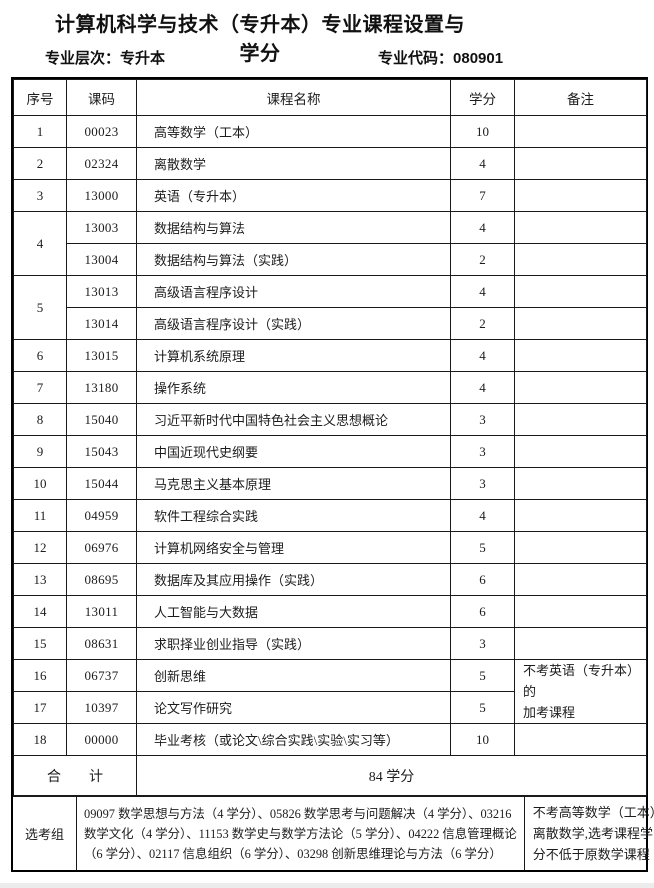  Describe the element at coordinates (40, 707) in the screenshot. I see `cell-no: 17` at that location.